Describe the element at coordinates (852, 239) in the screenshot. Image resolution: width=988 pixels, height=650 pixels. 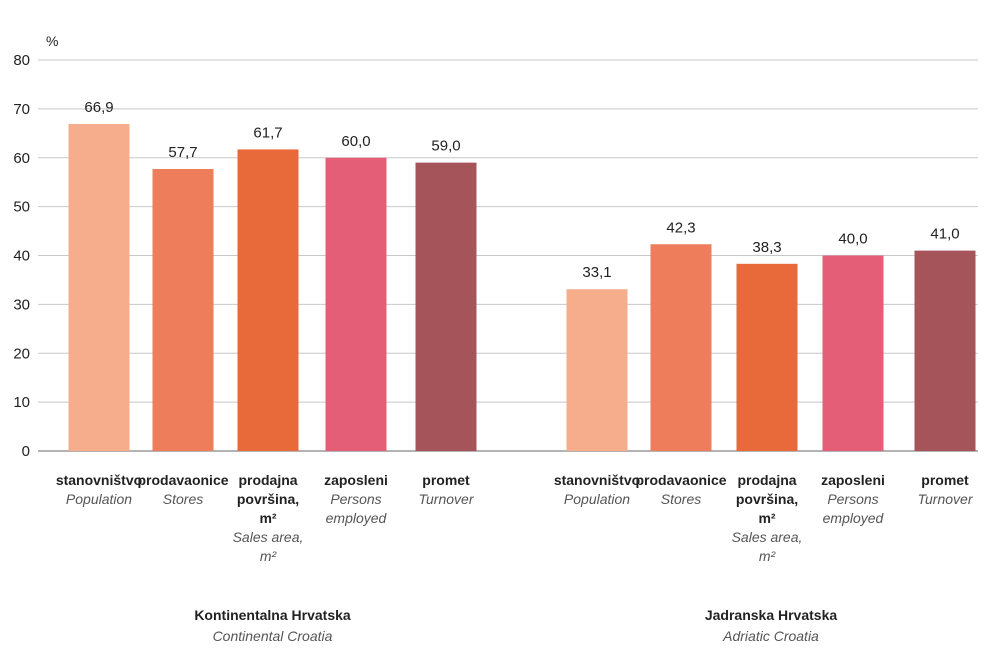
I see `data-label: 40,0` at that location.